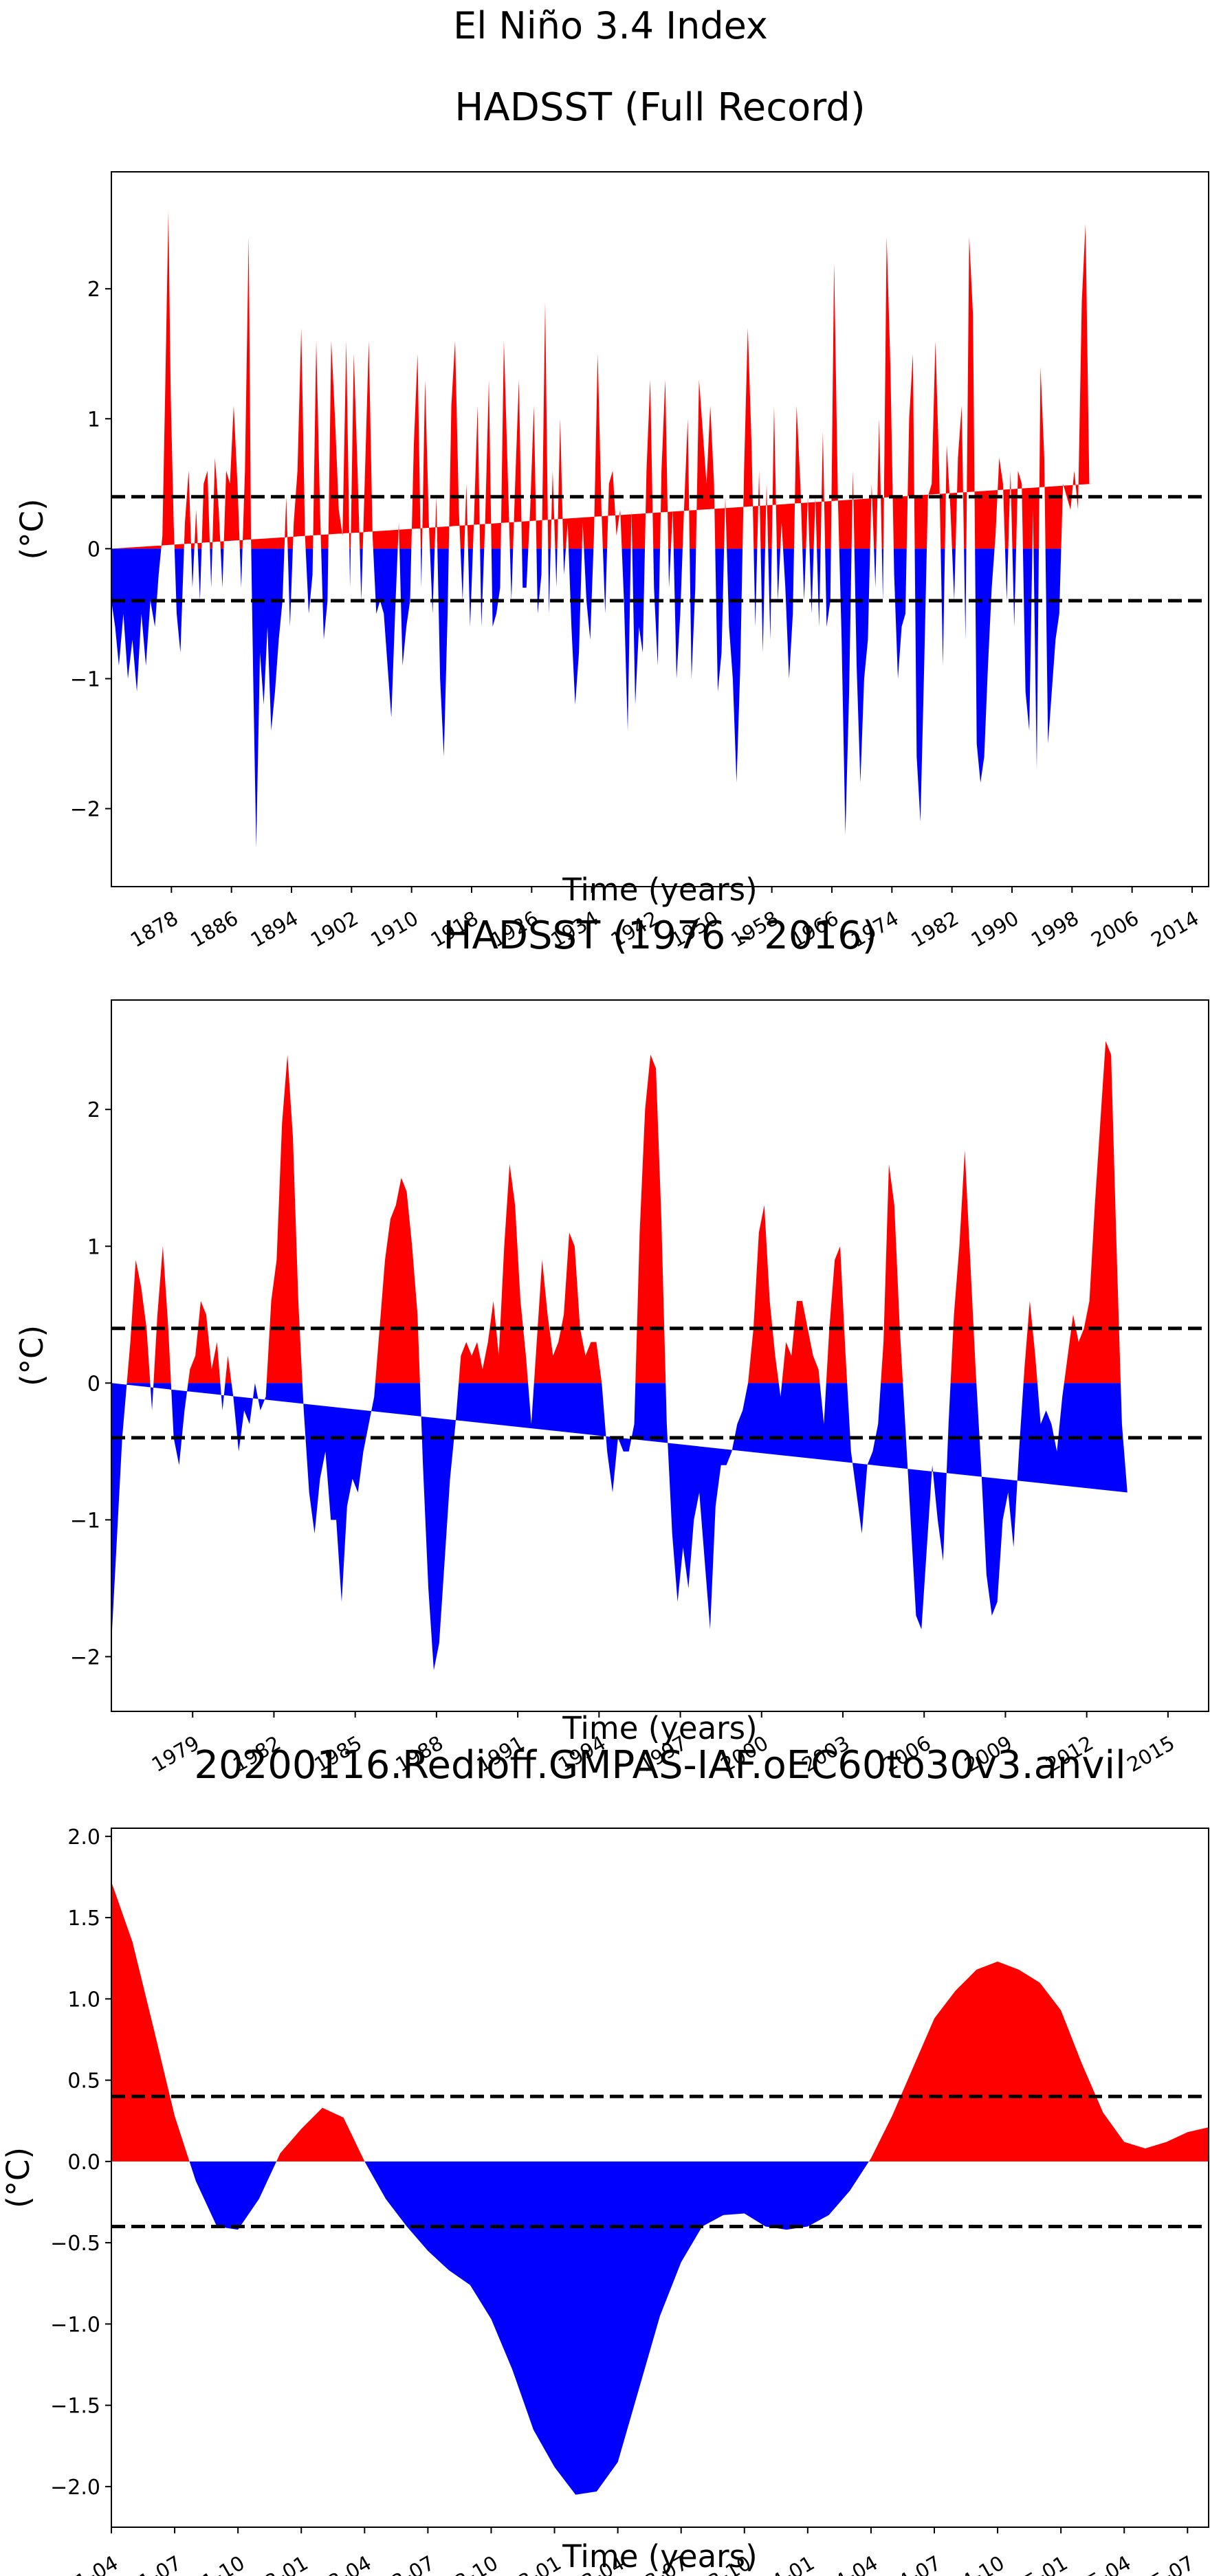 The image size is (1221, 2576). What do you see at coordinates (83, 2081) in the screenshot?
I see `y-tick-label: 0.5` at bounding box center [83, 2081].